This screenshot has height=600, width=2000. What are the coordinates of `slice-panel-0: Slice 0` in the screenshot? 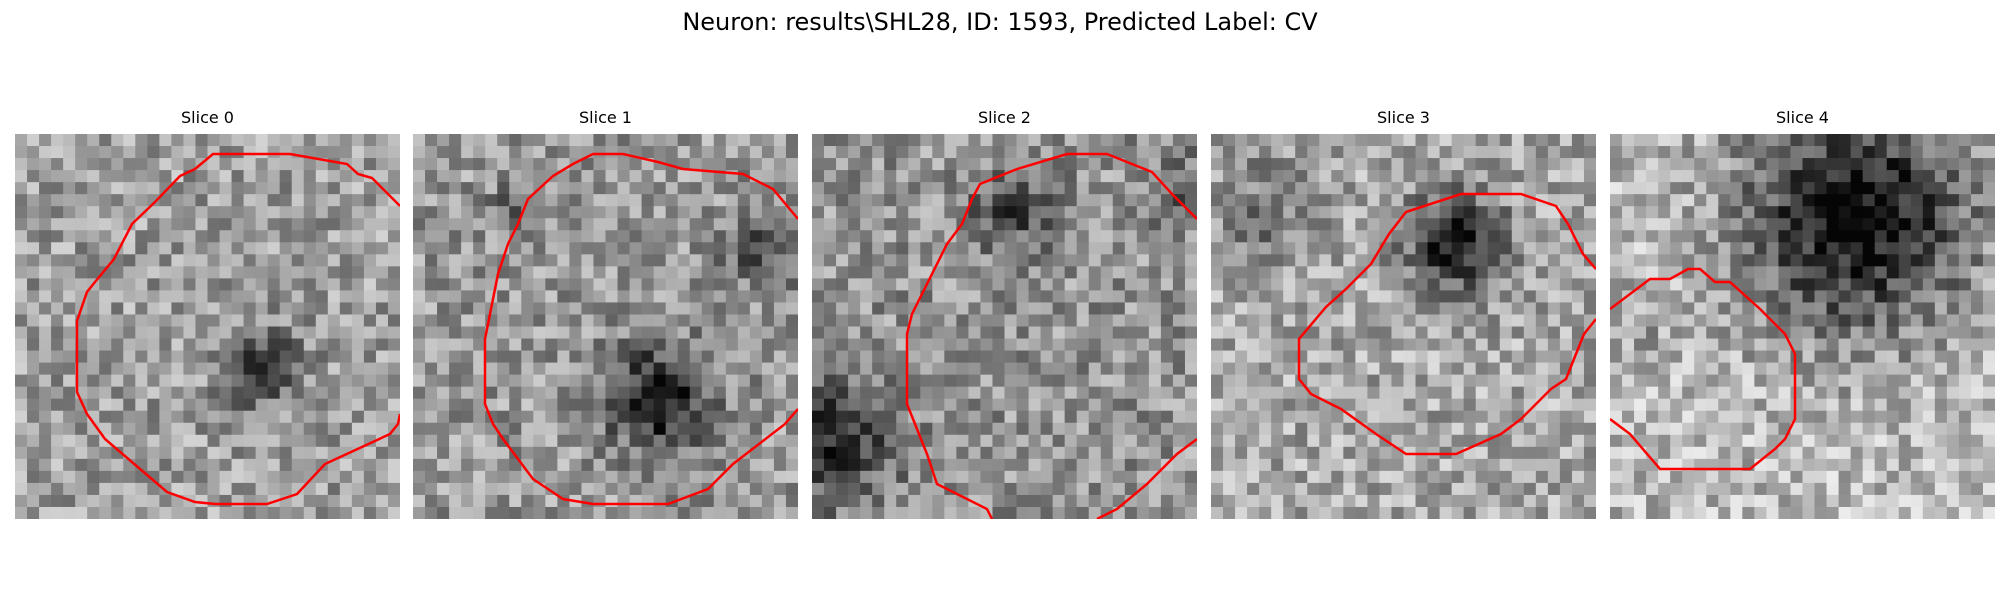 It's located at (207, 317).